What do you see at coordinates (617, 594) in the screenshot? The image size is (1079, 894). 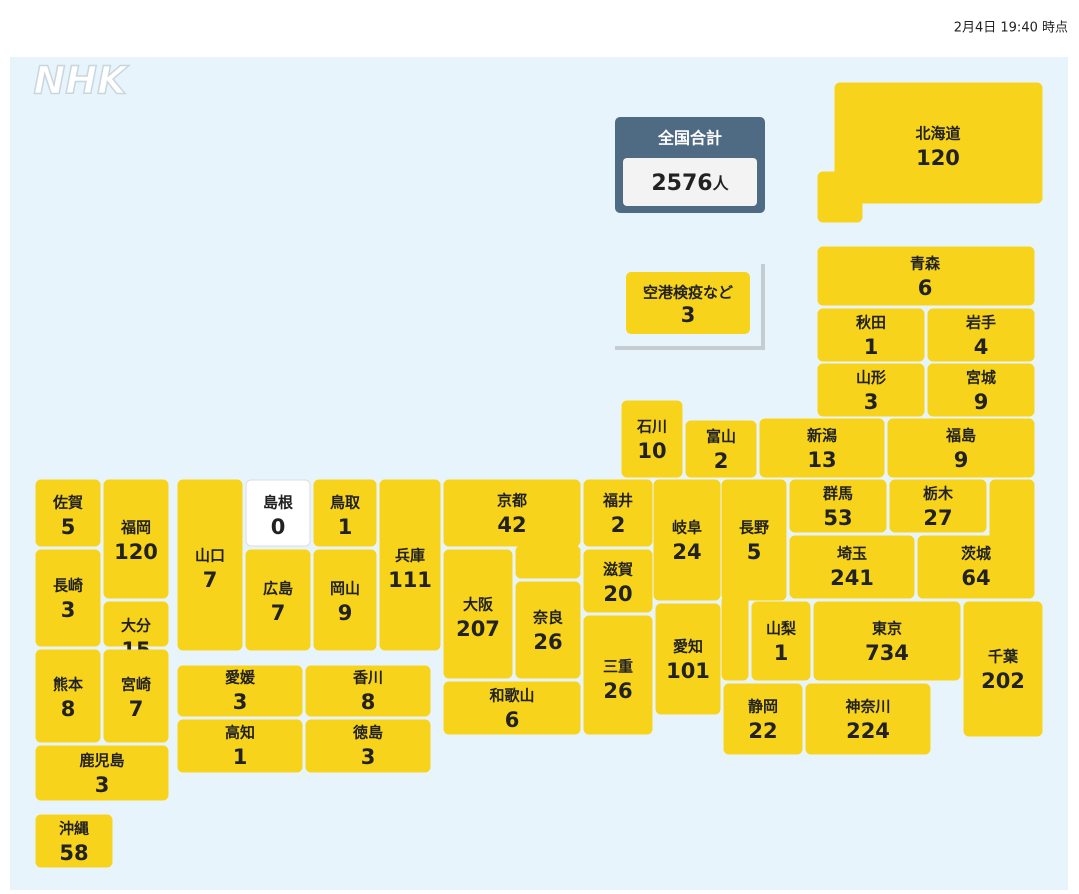 I see `prefecture-value: 20` at bounding box center [617, 594].